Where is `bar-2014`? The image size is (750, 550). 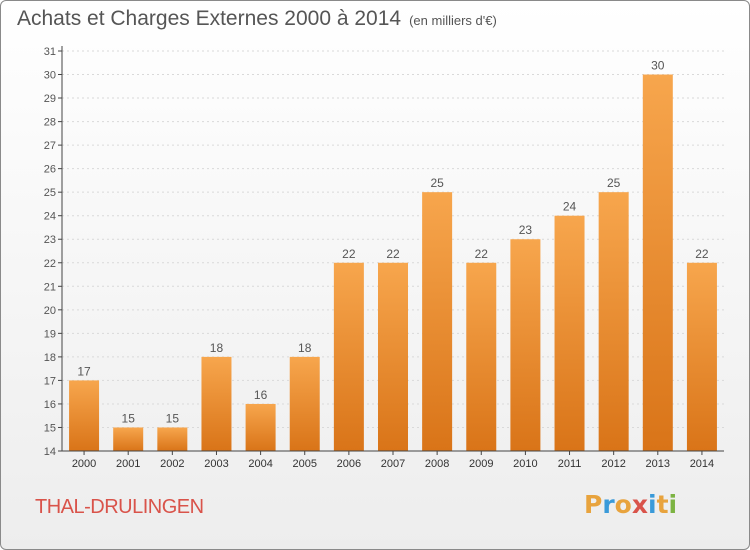 bar-2014 is located at coordinates (701, 356).